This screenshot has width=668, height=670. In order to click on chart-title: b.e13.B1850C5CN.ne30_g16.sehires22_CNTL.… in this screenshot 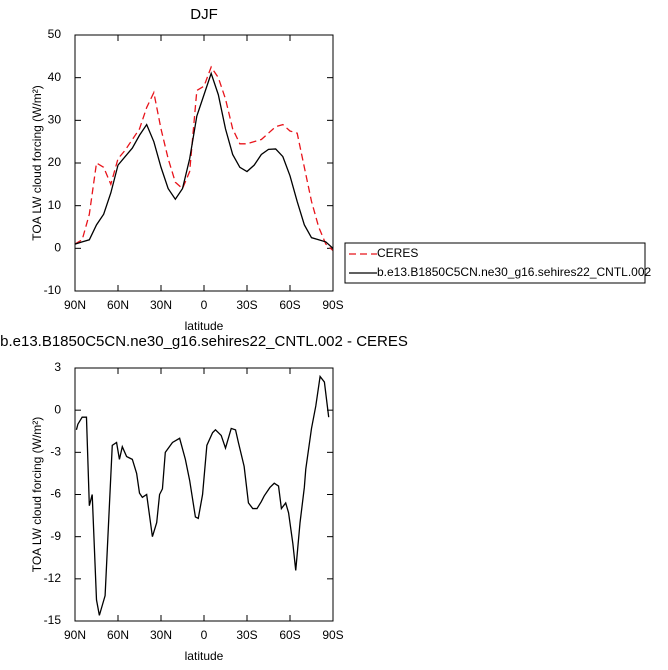, I will do `click(204, 341)`.